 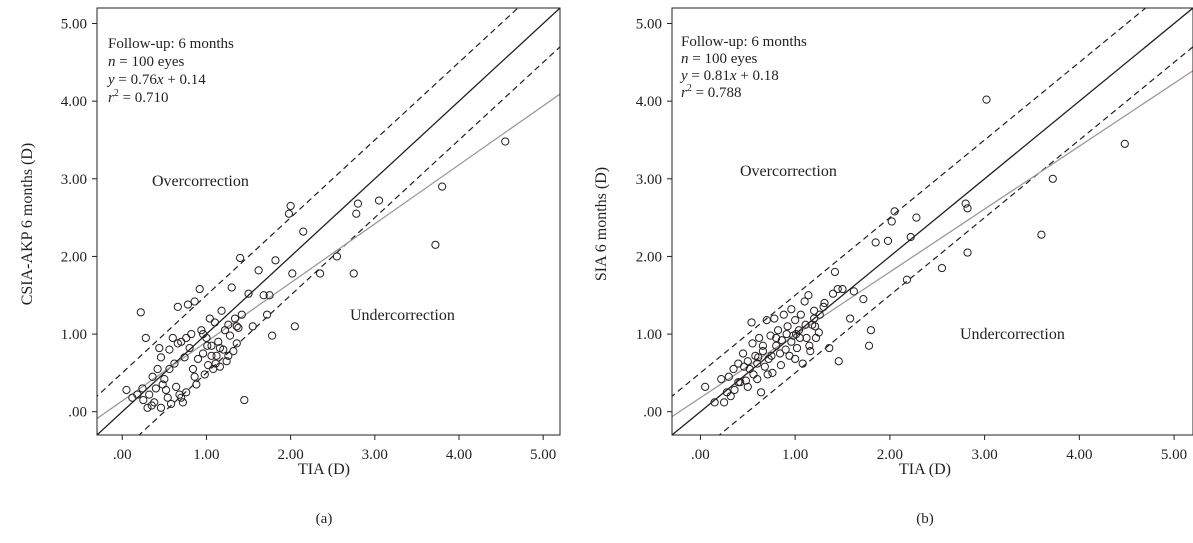 I want to click on panel-b-y-tick-label: 2.00, so click(x=649, y=257).